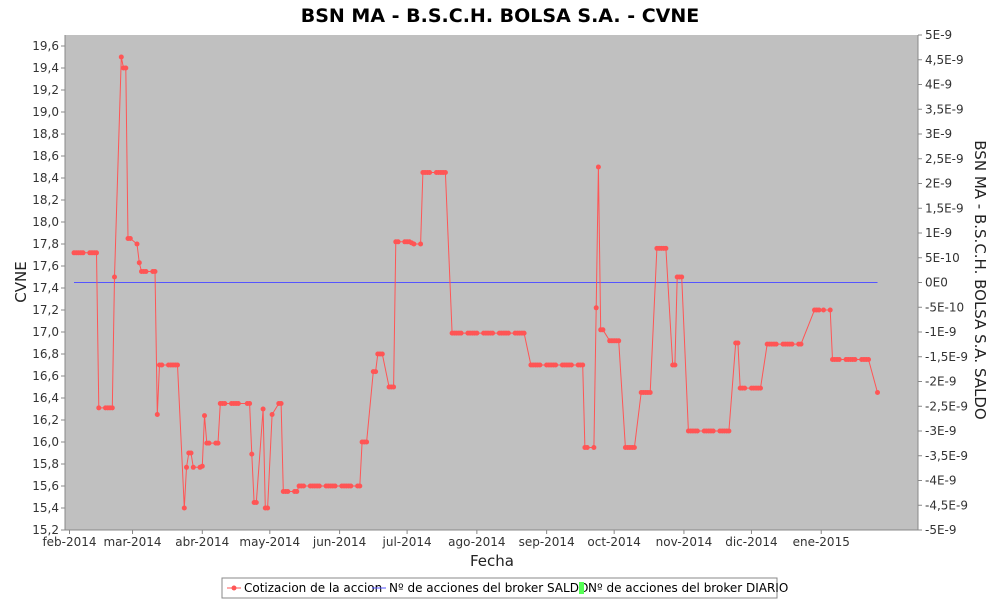  What do you see at coordinates (45, 46) in the screenshot?
I see `y-tick-label: 19,6` at bounding box center [45, 46].